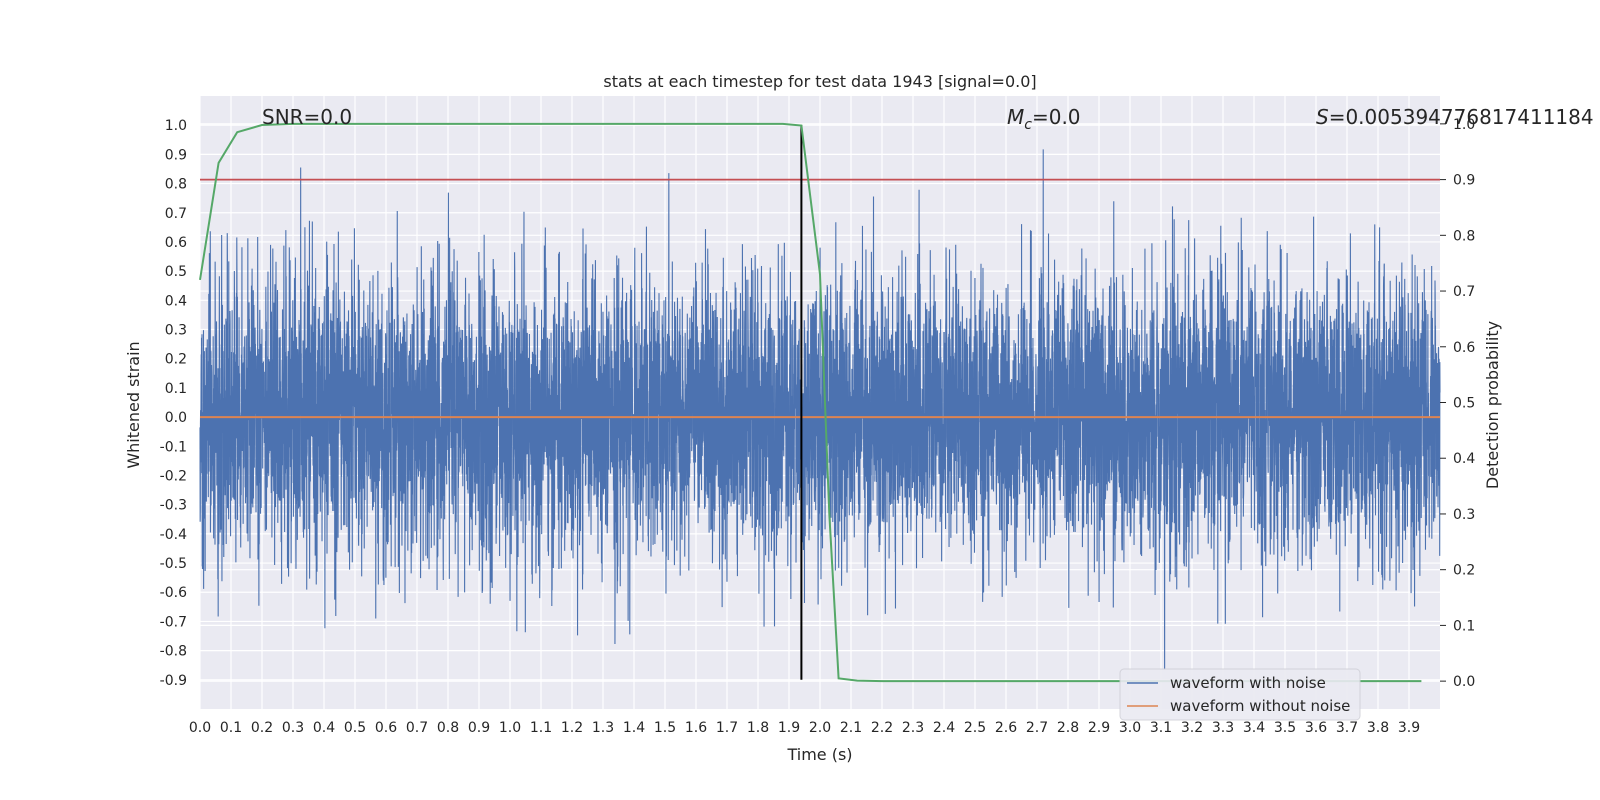 The height and width of the screenshot is (800, 1600). I want to click on x-axis-label: Time (s), so click(819, 754).